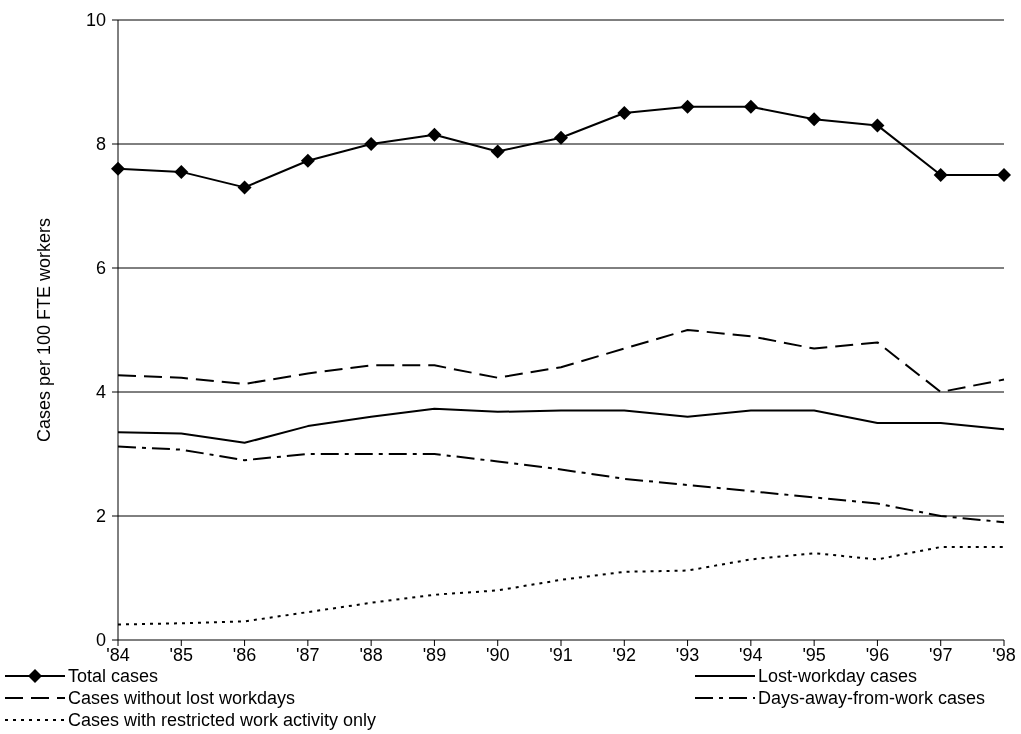 This screenshot has height=734, width=1021. I want to click on y-tick-label: 4, so click(100, 392).